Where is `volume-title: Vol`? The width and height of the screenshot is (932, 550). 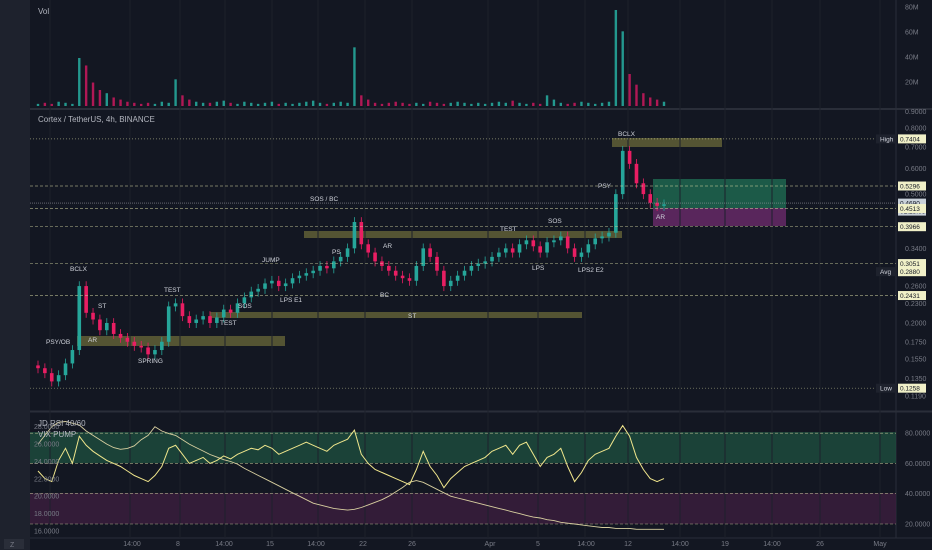
volume-title: Vol is located at coordinates (43, 11).